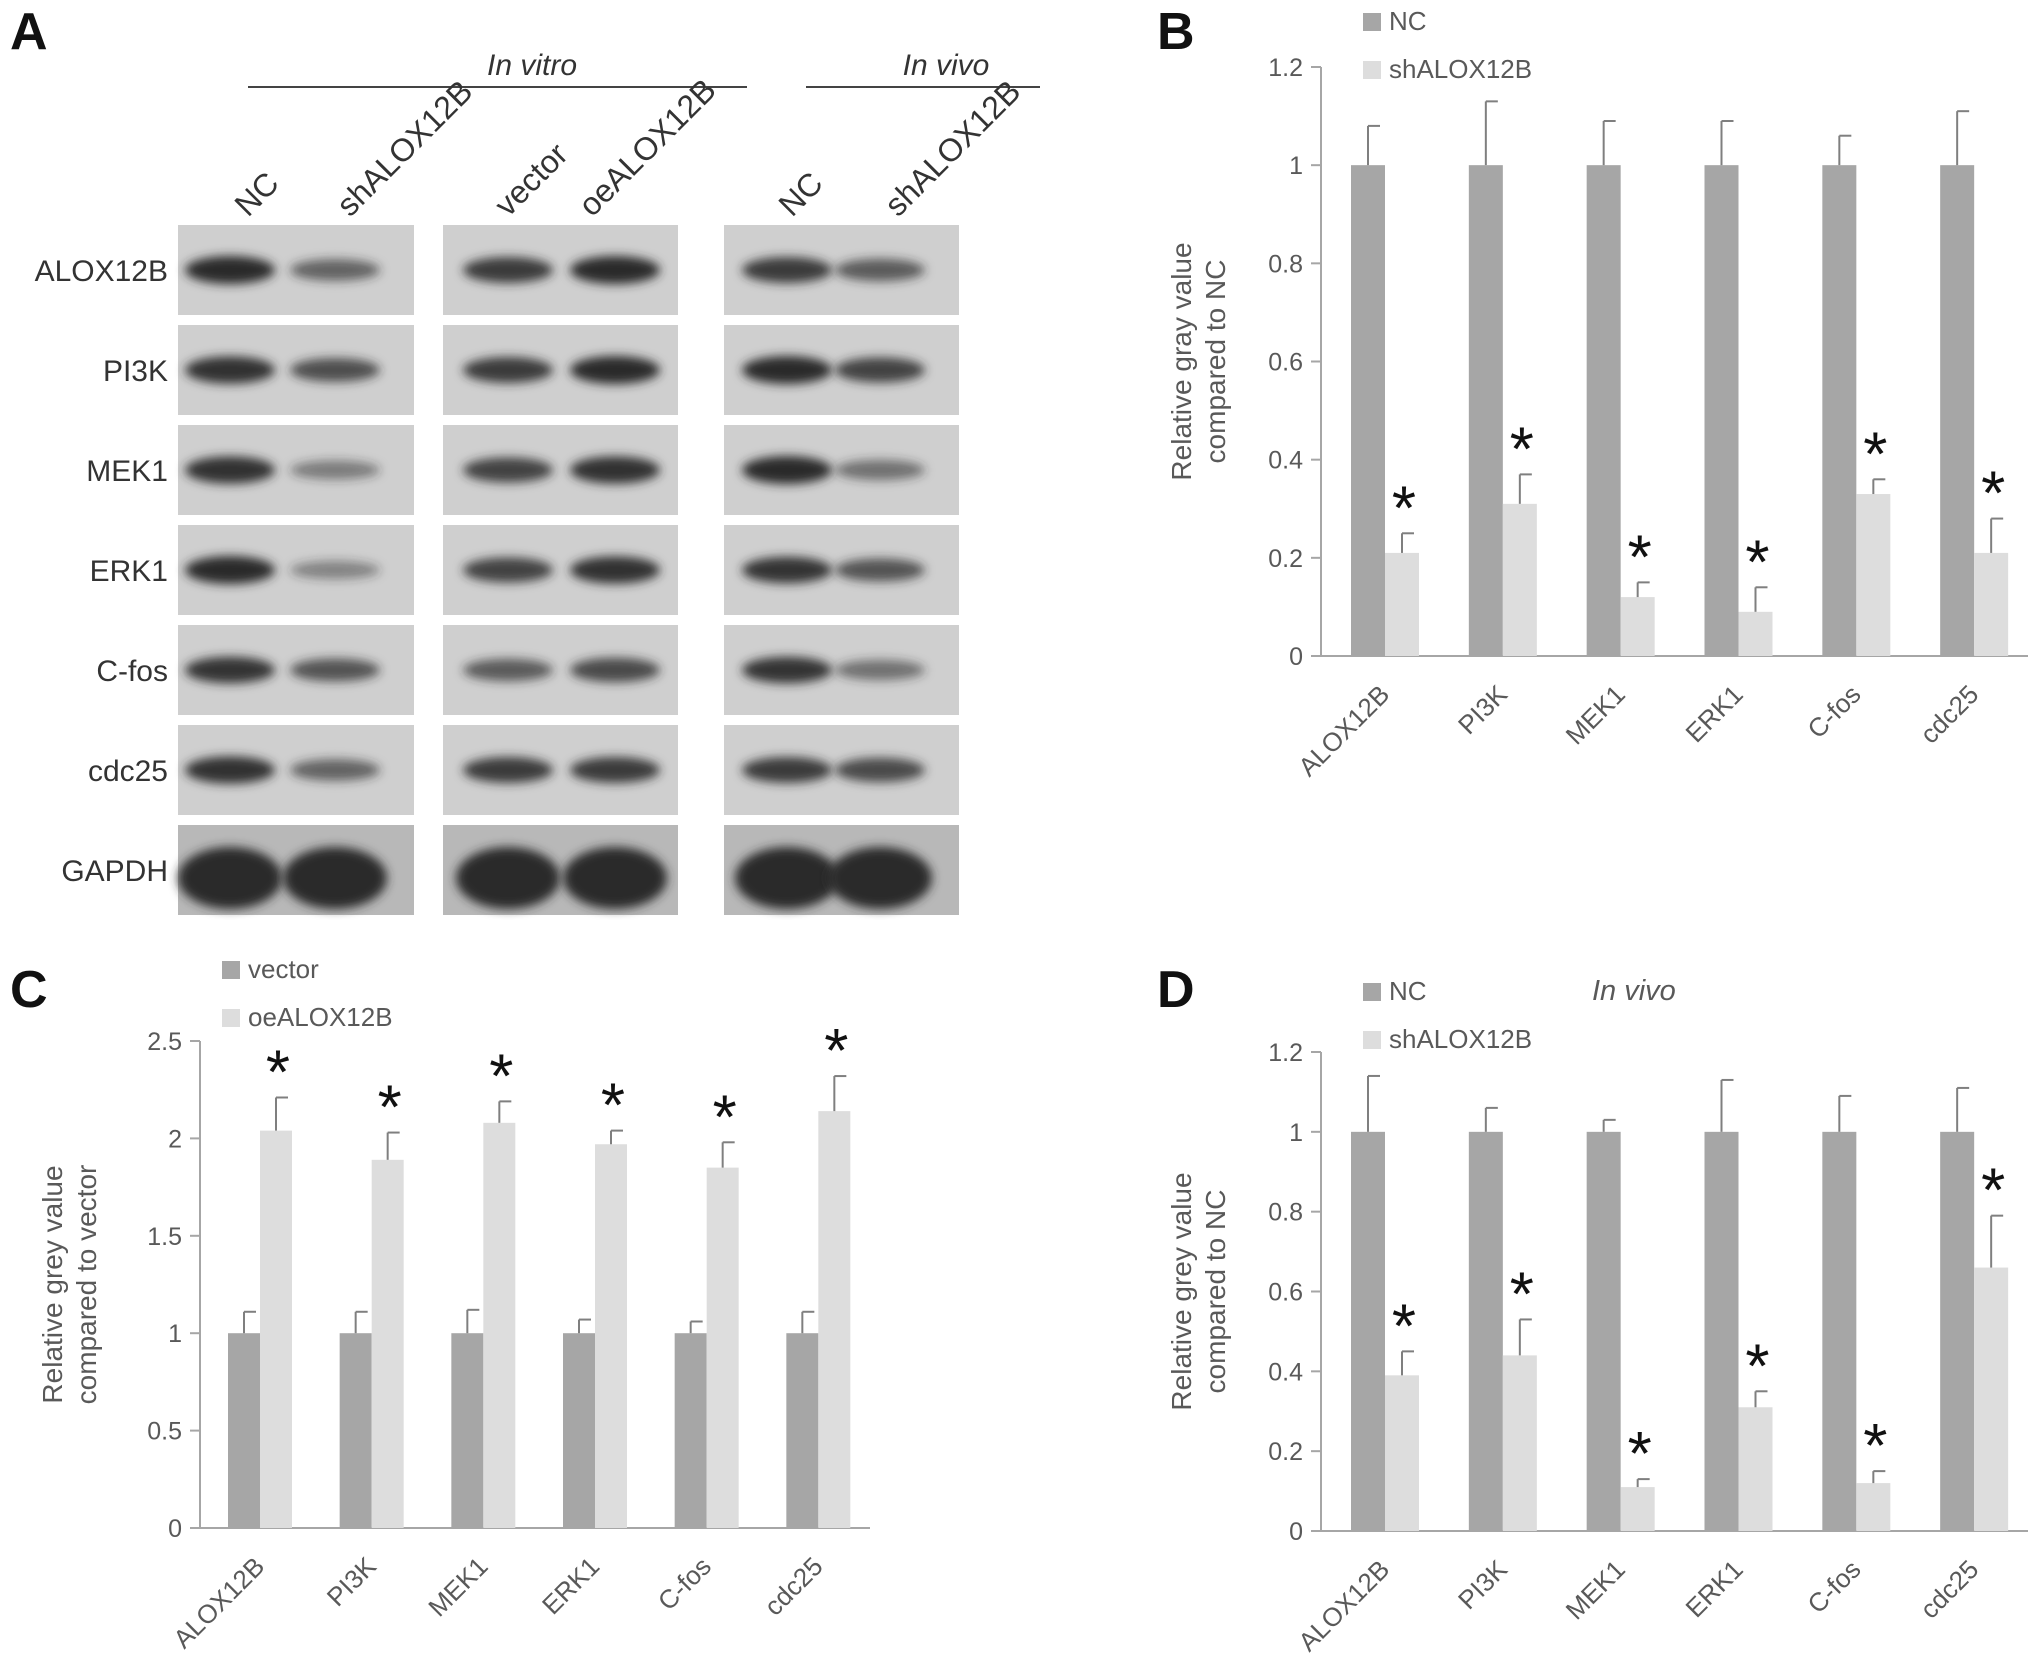  What do you see at coordinates (1285, 1213) in the screenshot?
I see `y-tick-label: 0.8` at bounding box center [1285, 1213].